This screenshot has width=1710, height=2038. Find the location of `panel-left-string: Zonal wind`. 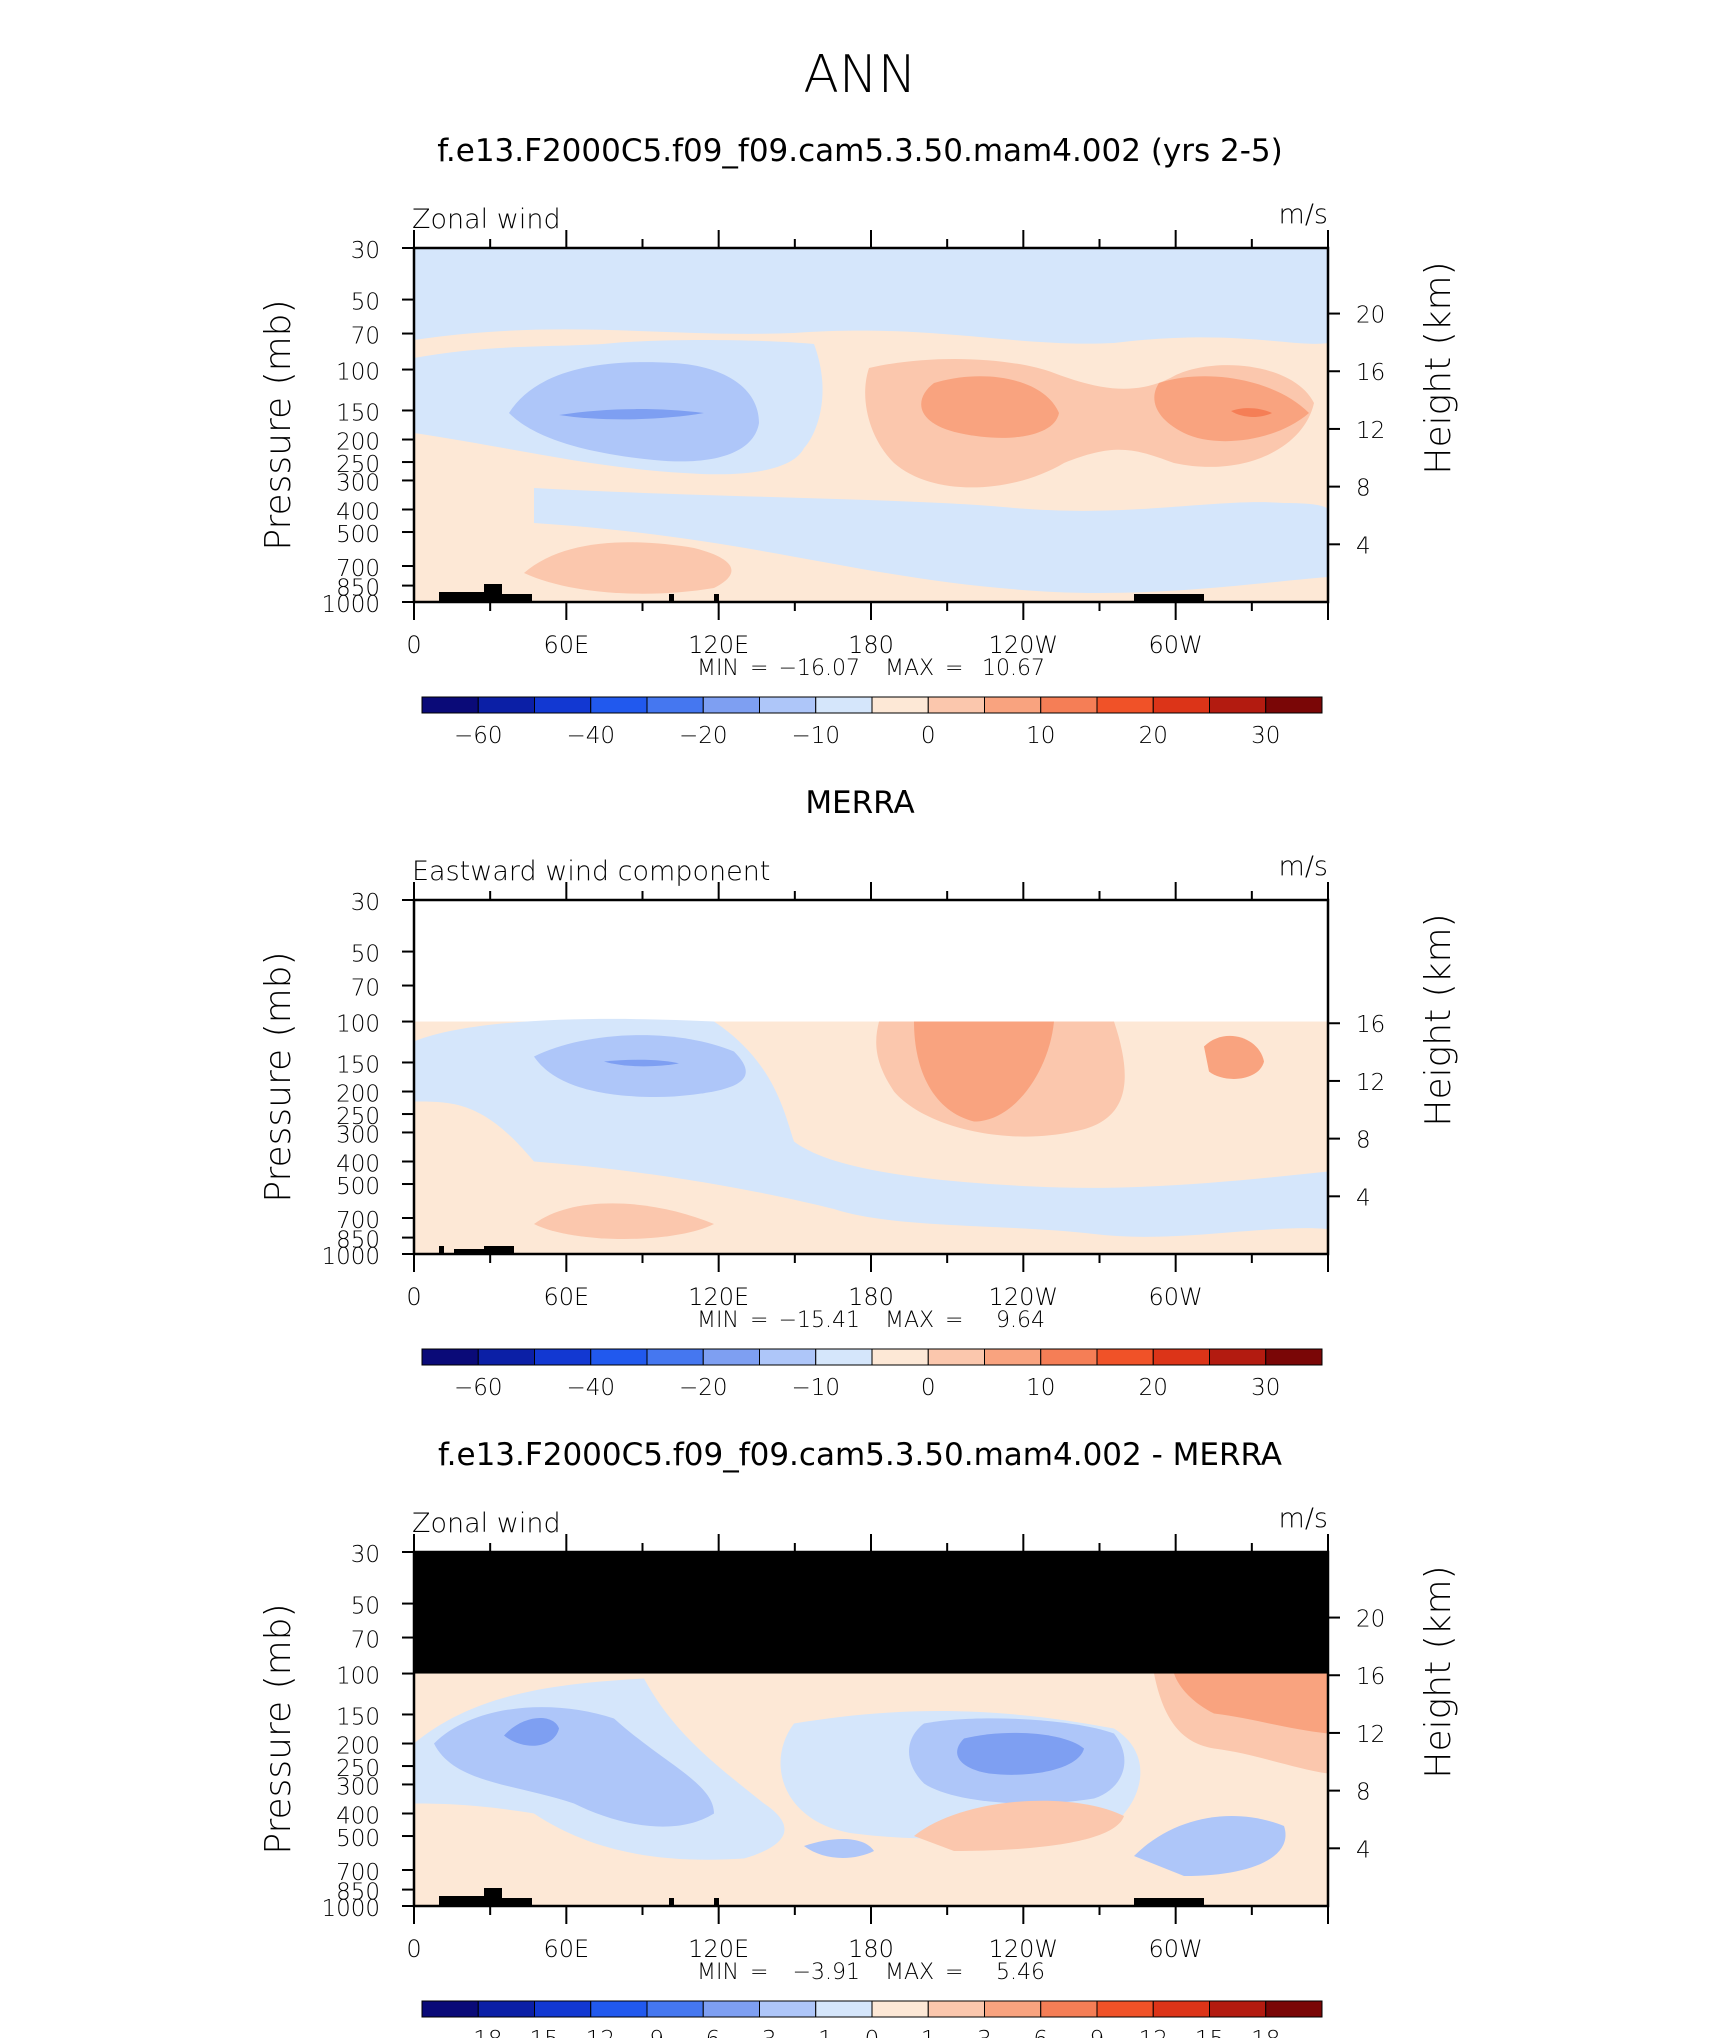

panel-left-string: Zonal wind is located at coordinates (486, 1523).